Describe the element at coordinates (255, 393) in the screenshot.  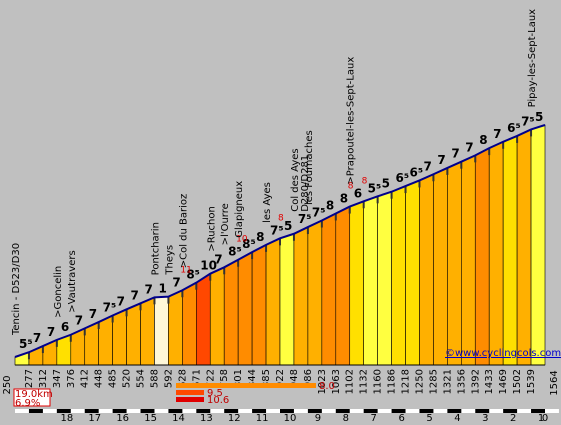
I see `steepest-stretch-bars: 8.0 9.510.6` at that location.